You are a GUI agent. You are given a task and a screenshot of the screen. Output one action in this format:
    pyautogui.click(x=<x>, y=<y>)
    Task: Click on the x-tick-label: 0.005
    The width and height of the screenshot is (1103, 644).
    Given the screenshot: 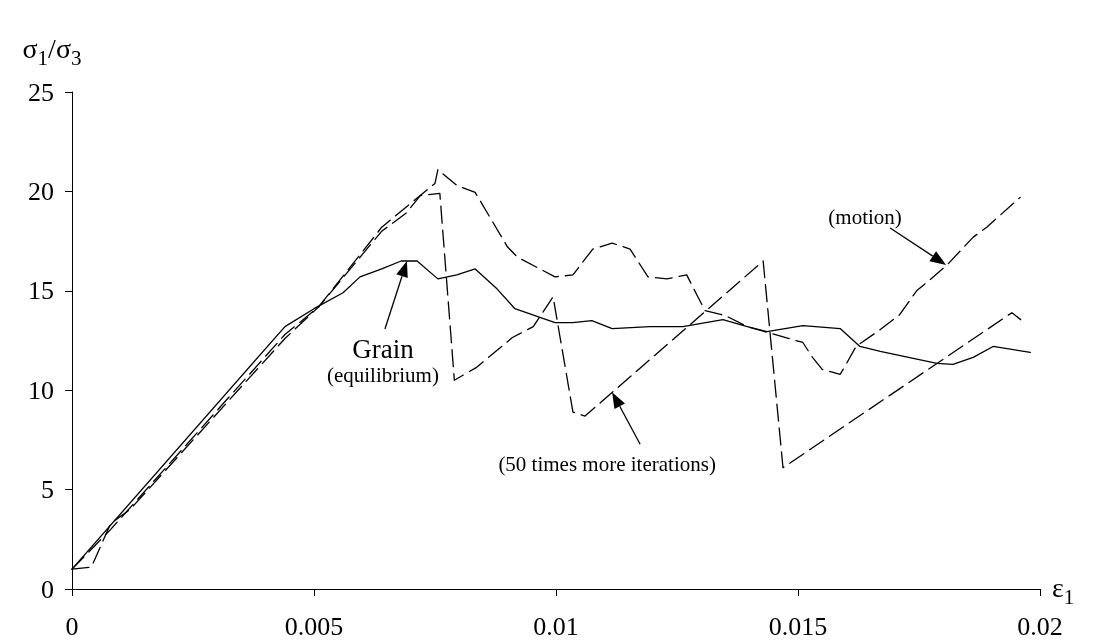 What is the action you would take?
    pyautogui.click(x=314, y=626)
    